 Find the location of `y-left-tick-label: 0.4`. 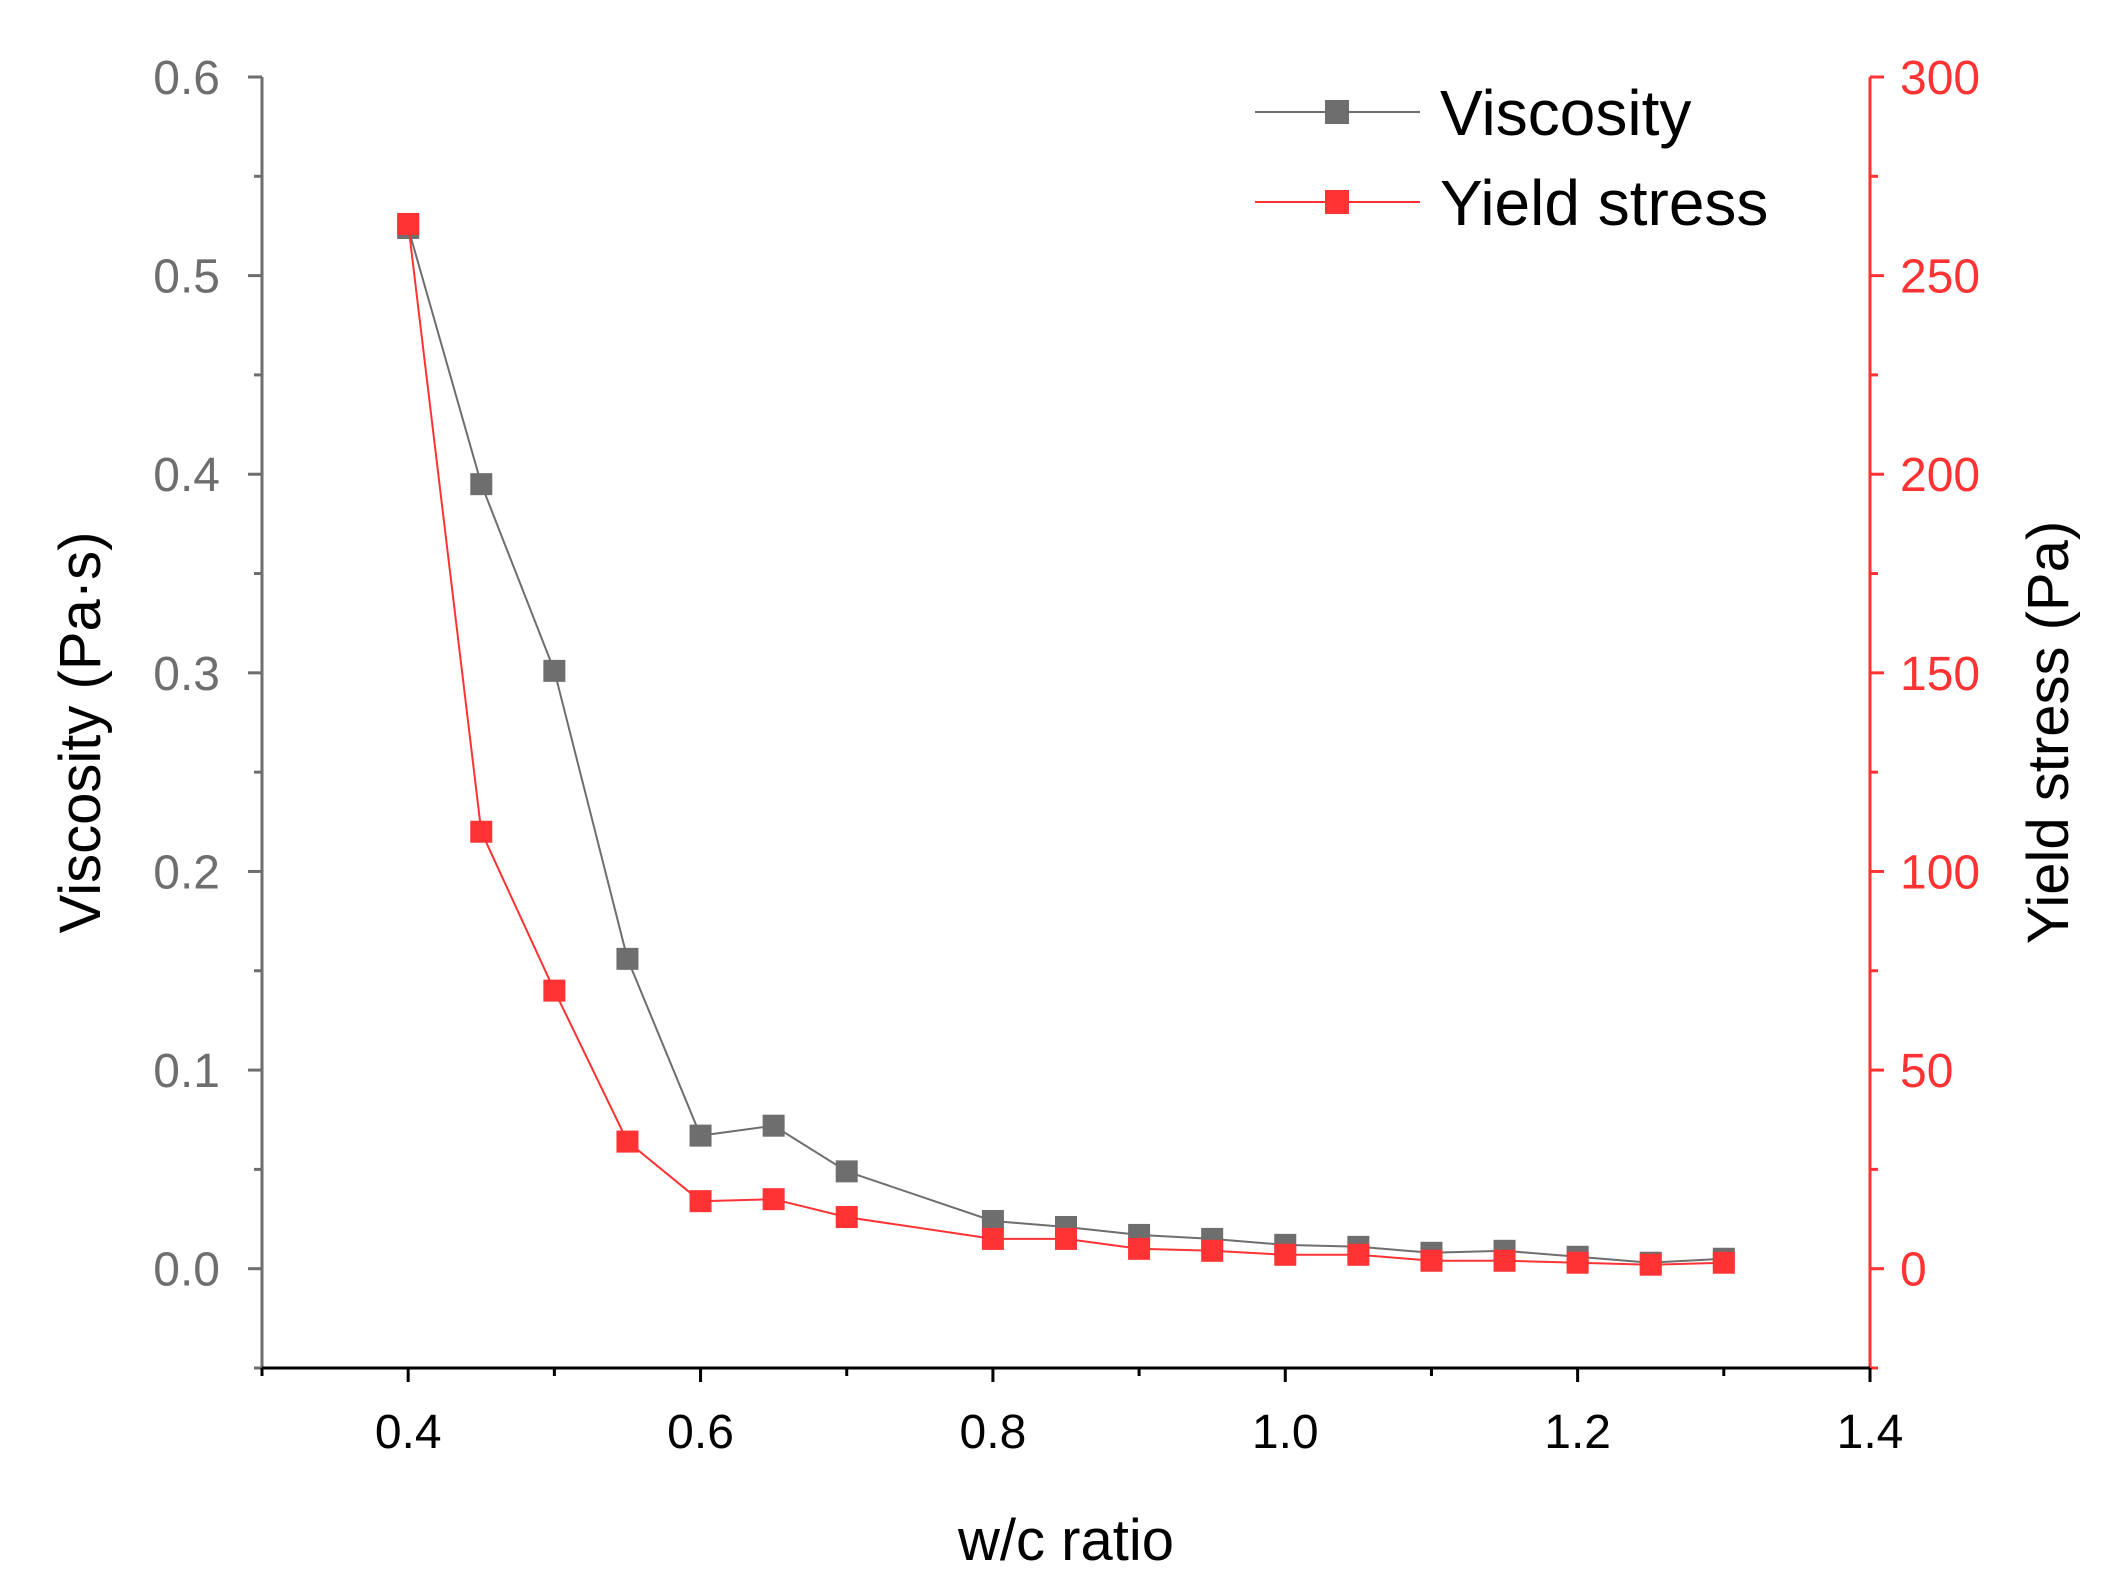

y-left-tick-label: 0.4 is located at coordinates (186, 475).